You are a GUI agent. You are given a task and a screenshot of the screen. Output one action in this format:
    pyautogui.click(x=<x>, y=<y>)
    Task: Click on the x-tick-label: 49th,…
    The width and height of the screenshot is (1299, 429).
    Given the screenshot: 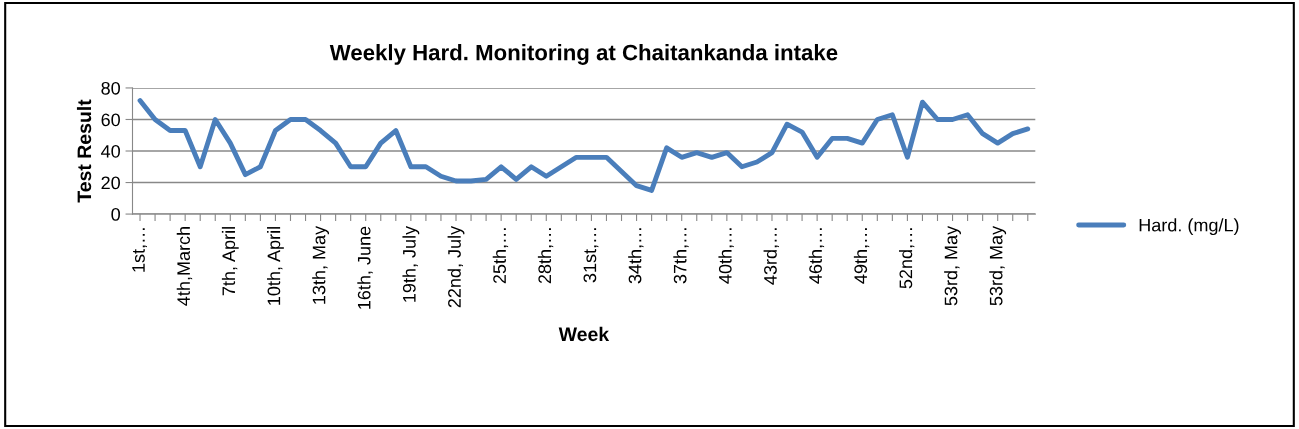 What is the action you would take?
    pyautogui.click(x=861, y=256)
    